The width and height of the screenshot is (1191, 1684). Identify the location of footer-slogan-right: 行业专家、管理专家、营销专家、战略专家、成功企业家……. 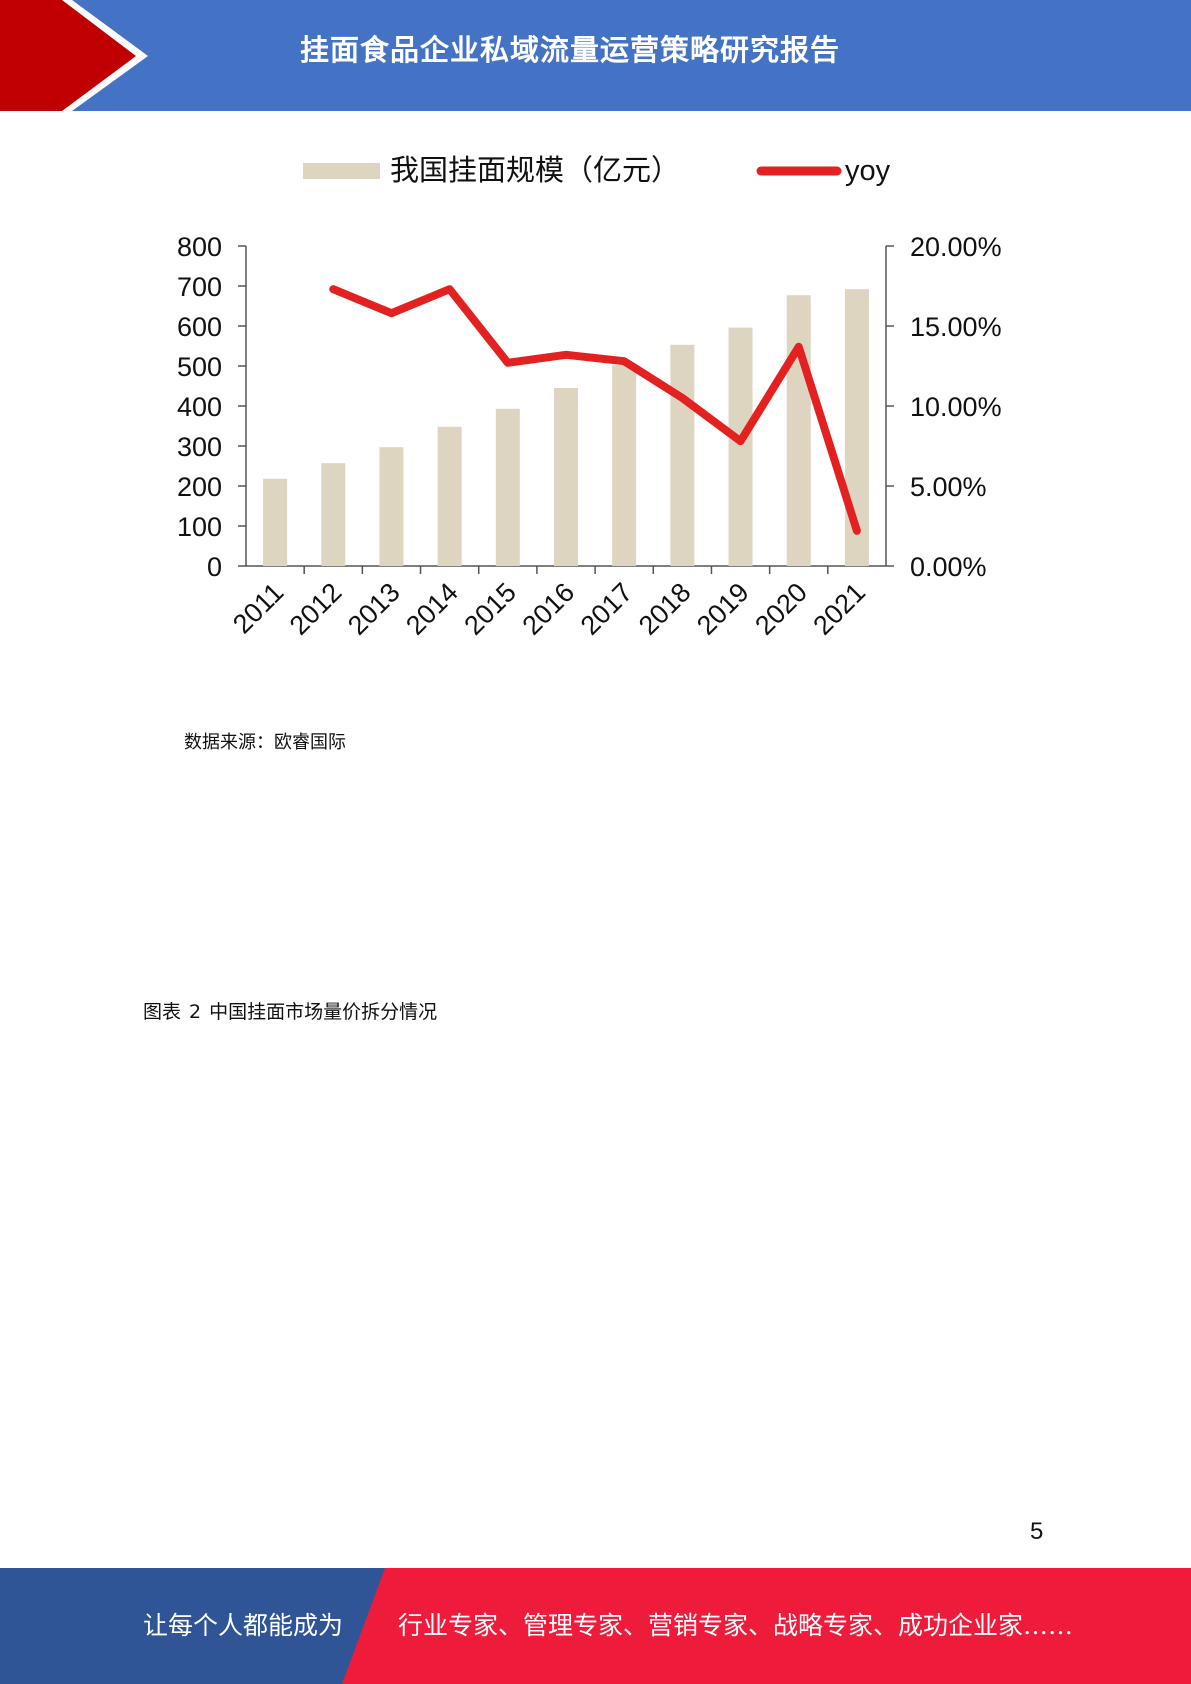
(736, 1625).